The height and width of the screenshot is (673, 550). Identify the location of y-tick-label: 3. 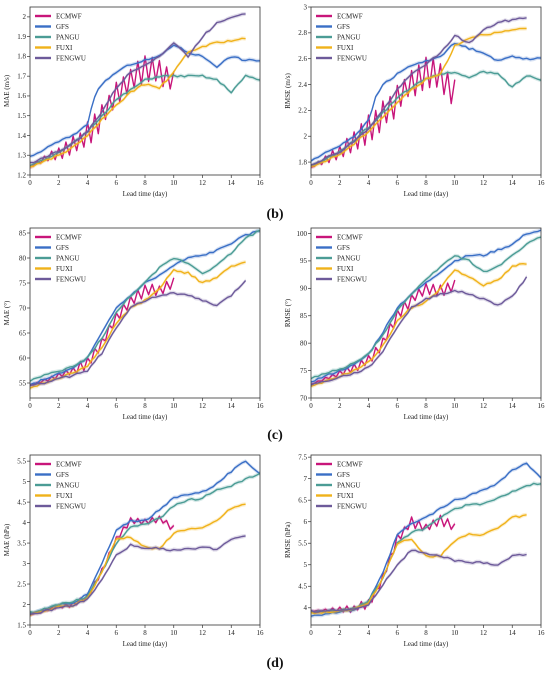
(306, 7).